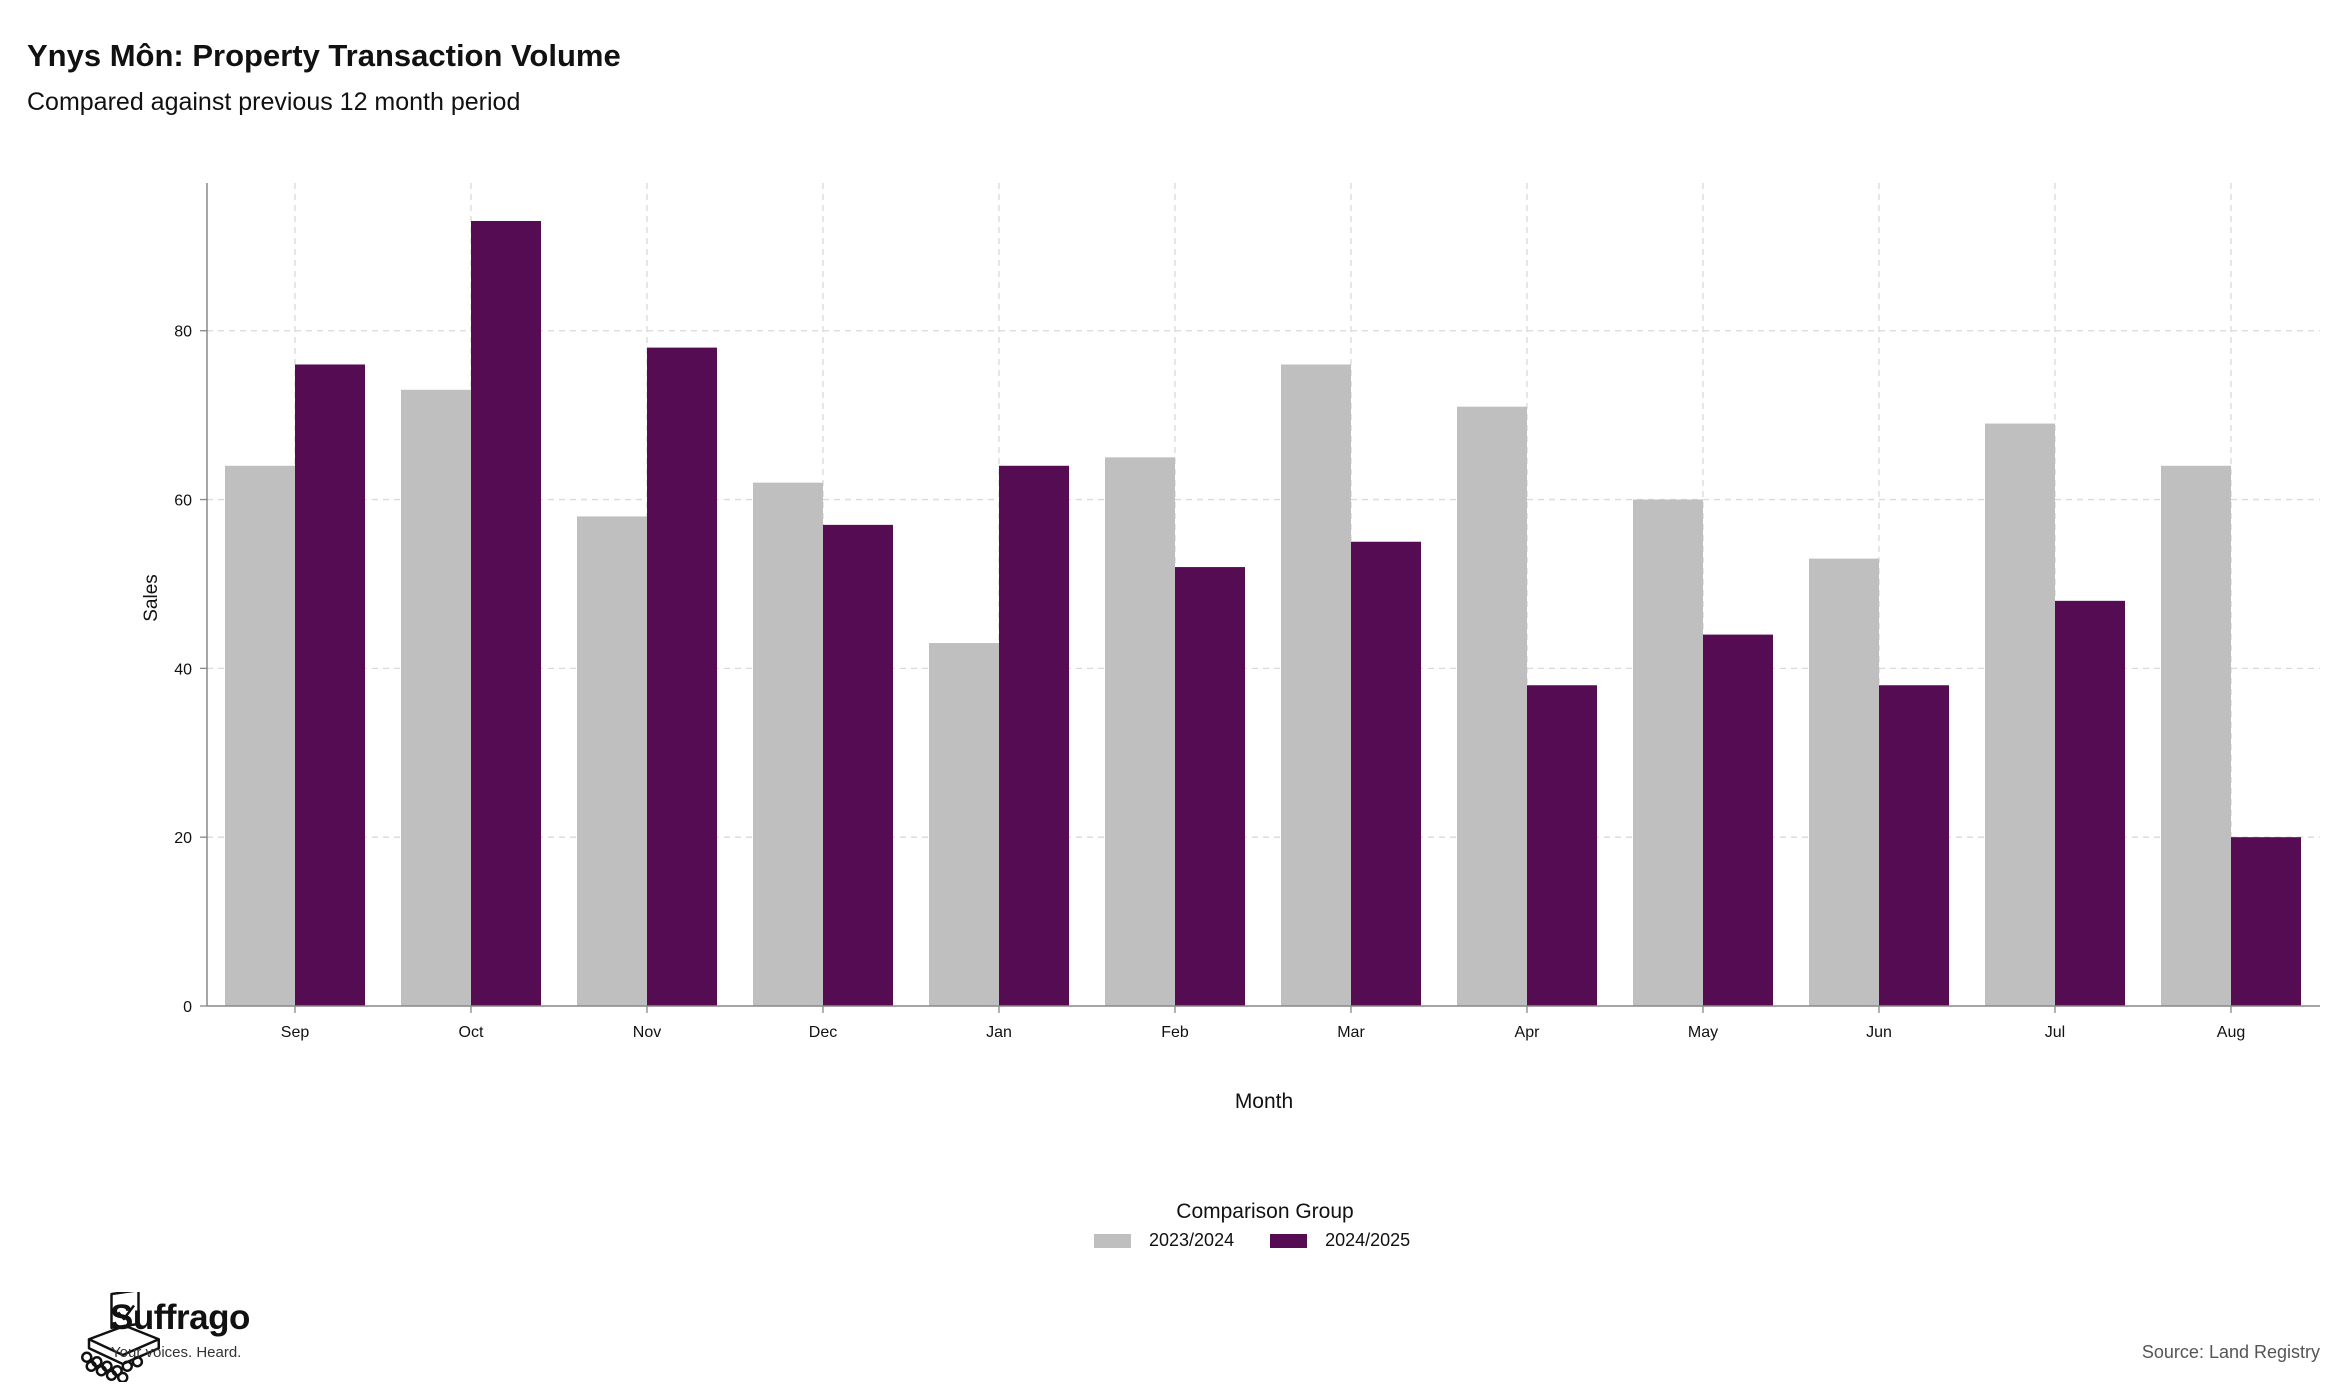 The width and height of the screenshot is (2334, 1388). I want to click on bar-2023-2024-nov, so click(612, 761).